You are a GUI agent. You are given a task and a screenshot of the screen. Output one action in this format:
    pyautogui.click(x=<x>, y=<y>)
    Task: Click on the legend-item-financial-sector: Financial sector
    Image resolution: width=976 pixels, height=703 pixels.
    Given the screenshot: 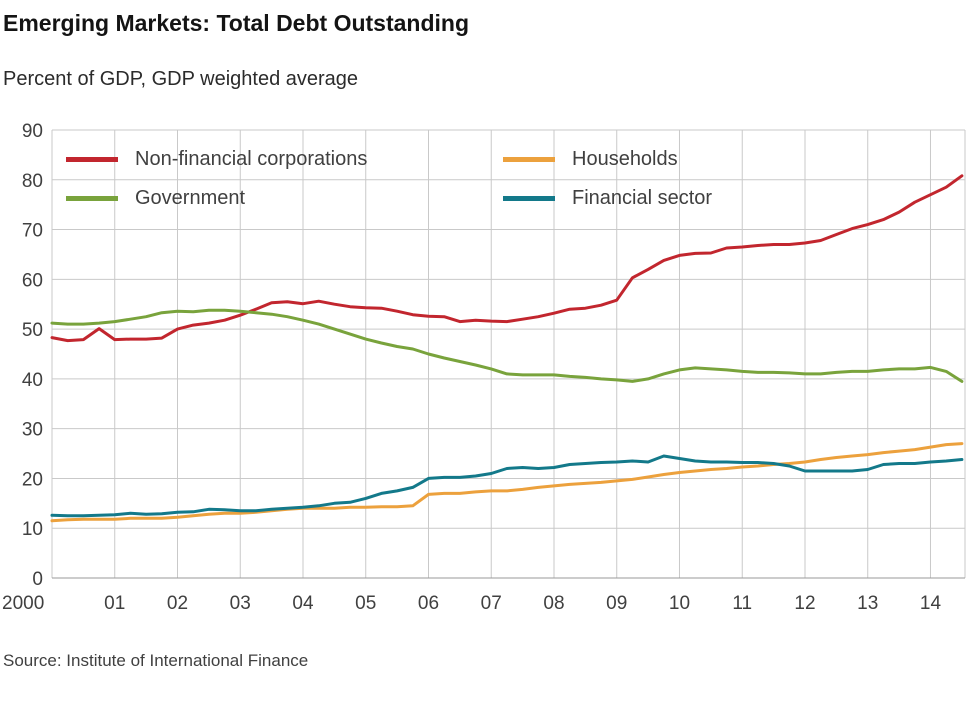 What is the action you would take?
    pyautogui.click(x=607, y=198)
    